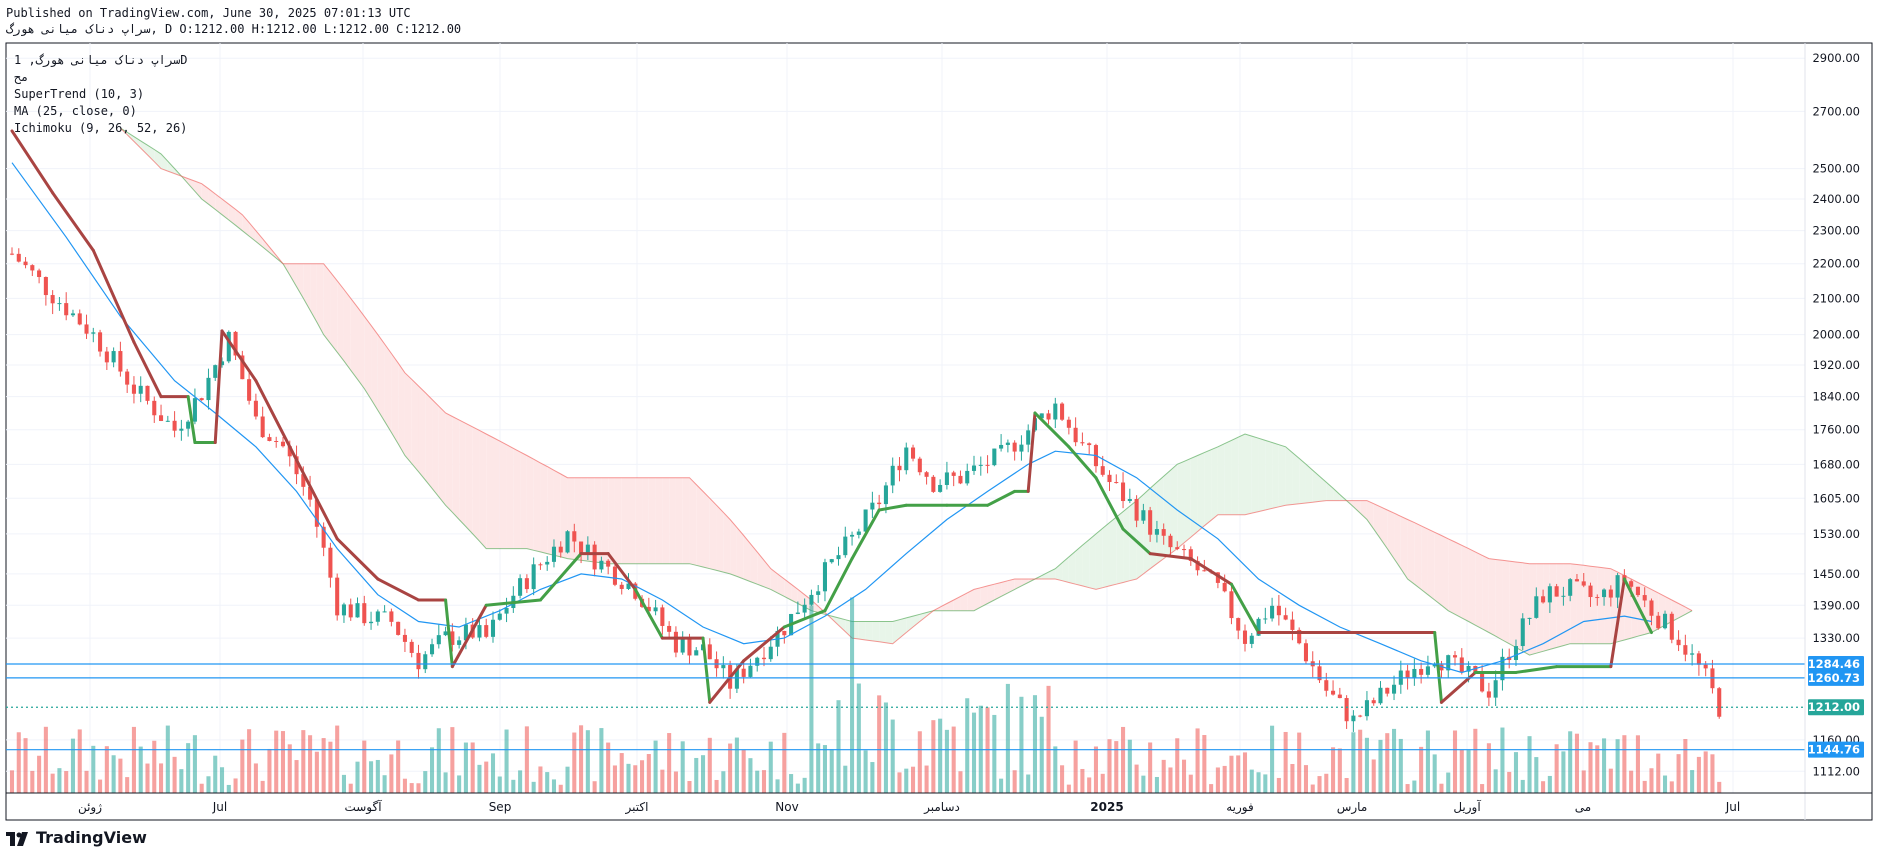 The image size is (1878, 858). I want to click on price-tick-label: 1330.00, so click(1836, 638).